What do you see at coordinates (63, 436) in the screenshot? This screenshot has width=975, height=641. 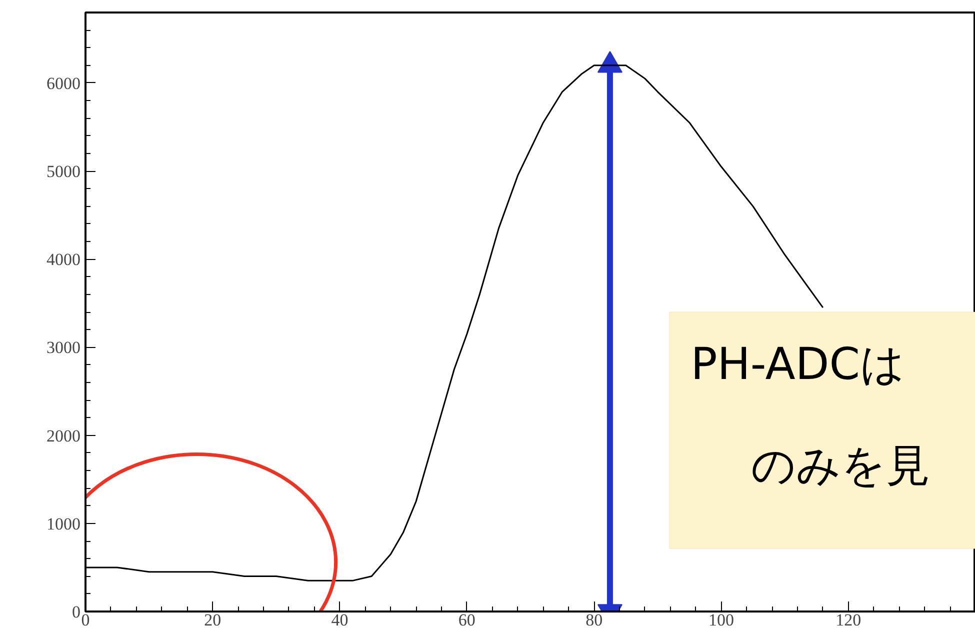 I see `y-tick-label: 2000` at bounding box center [63, 436].